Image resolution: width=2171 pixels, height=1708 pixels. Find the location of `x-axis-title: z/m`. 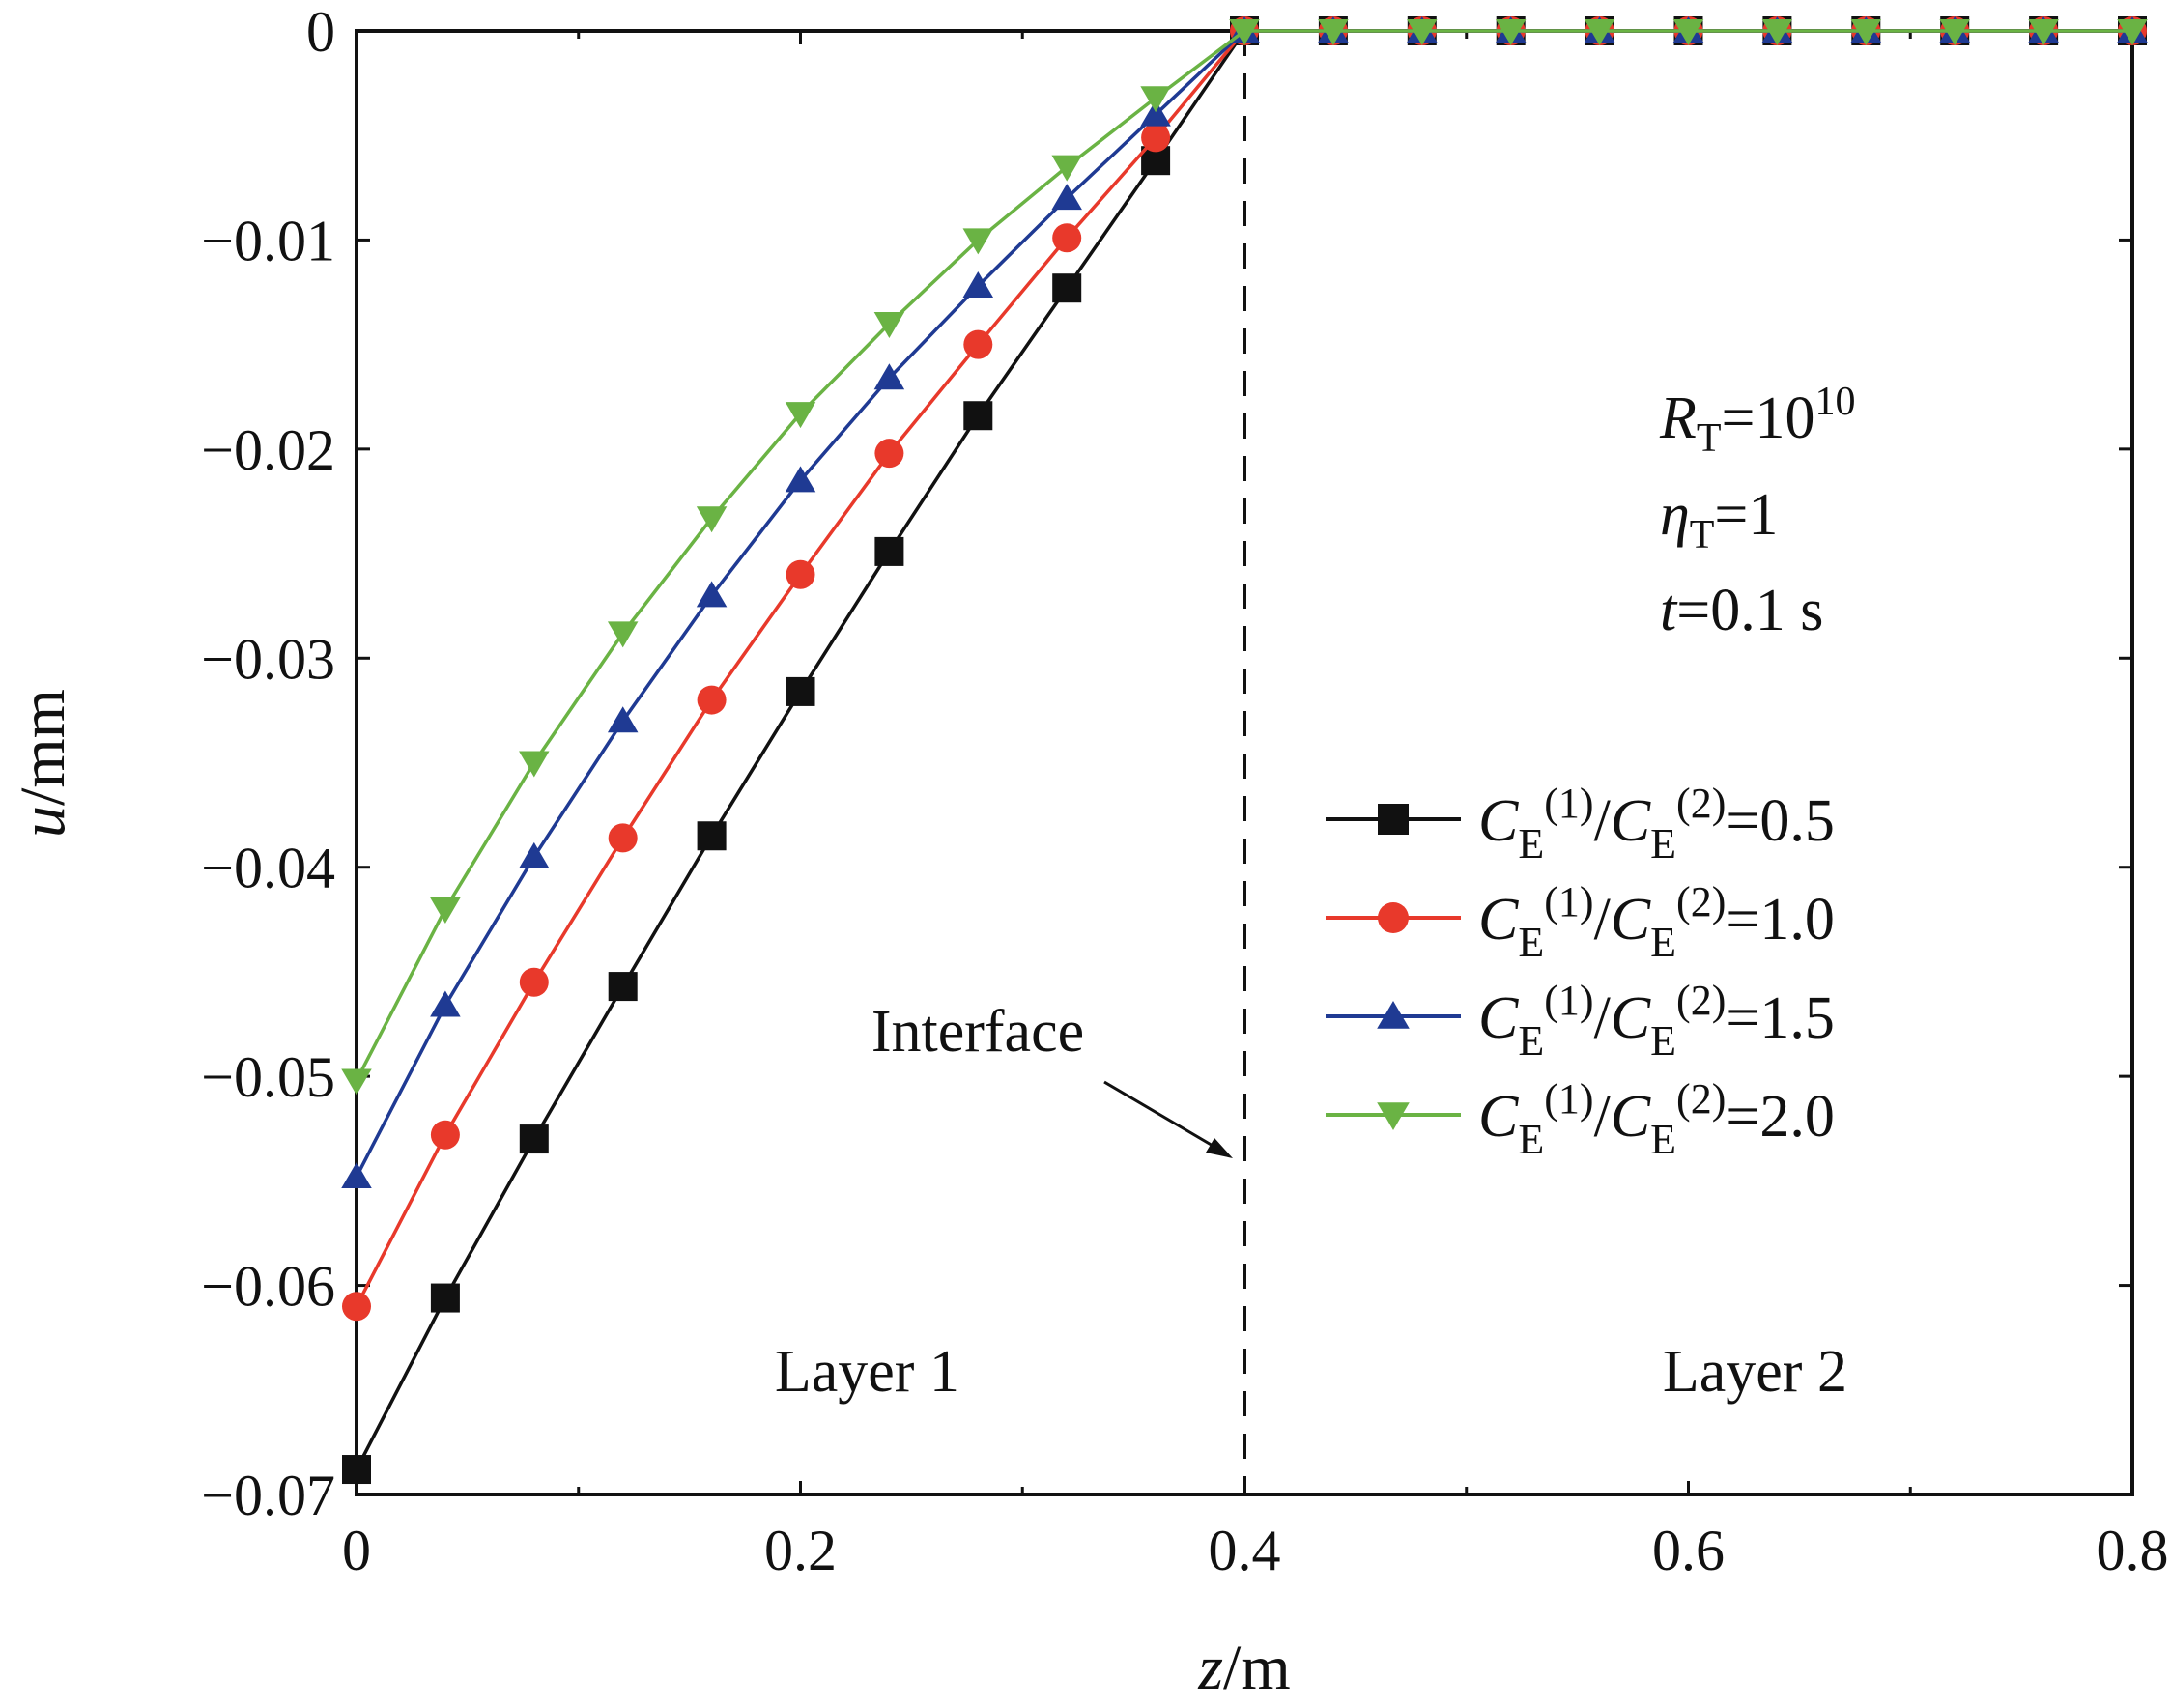

x-axis-title: z/m is located at coordinates (1243, 1668).